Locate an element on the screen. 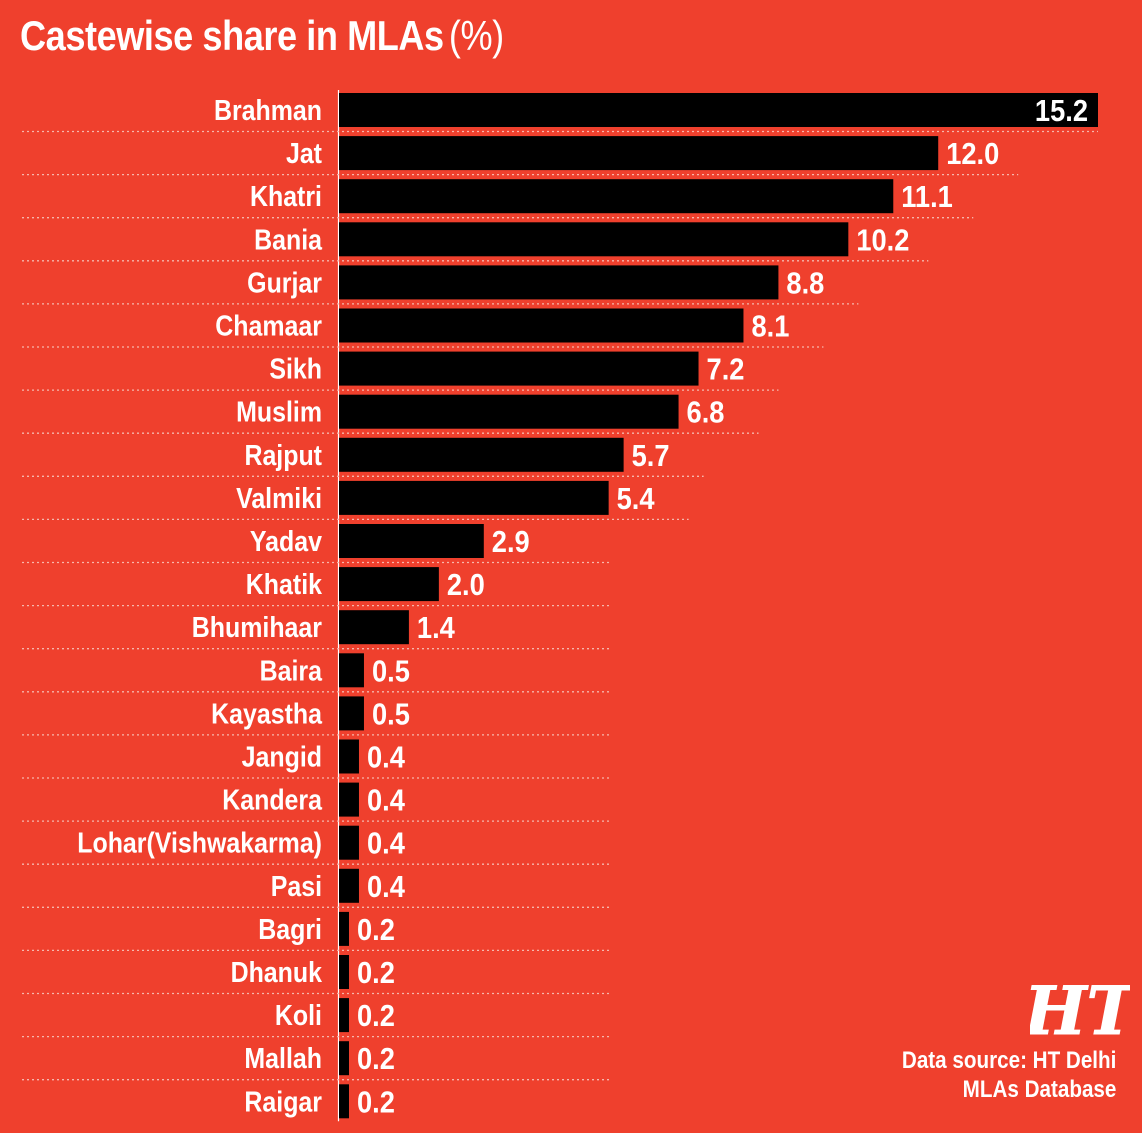 The height and width of the screenshot is (1133, 1142). source-line-2: MLAs Database is located at coordinates (1039, 1089).